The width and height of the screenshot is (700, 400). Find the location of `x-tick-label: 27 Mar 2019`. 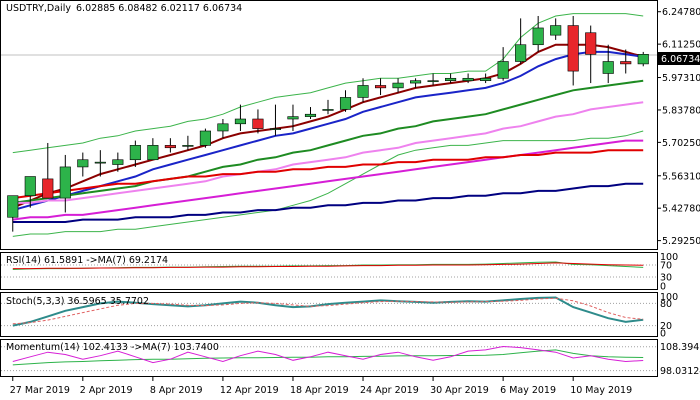

x-tick-label: 27 Mar 2019 is located at coordinates (40, 390).